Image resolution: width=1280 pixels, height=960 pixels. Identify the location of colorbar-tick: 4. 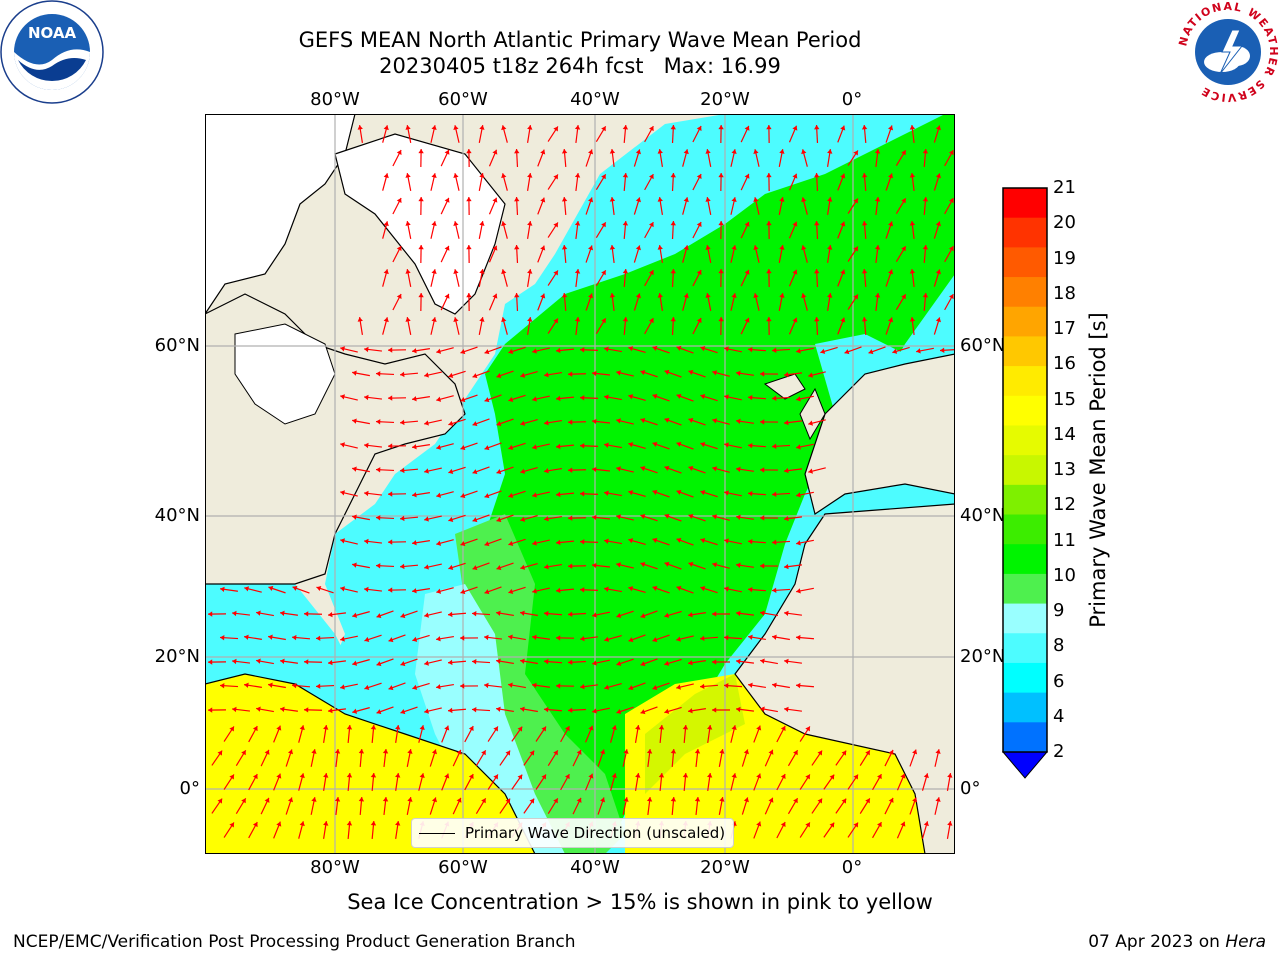
(1059, 716).